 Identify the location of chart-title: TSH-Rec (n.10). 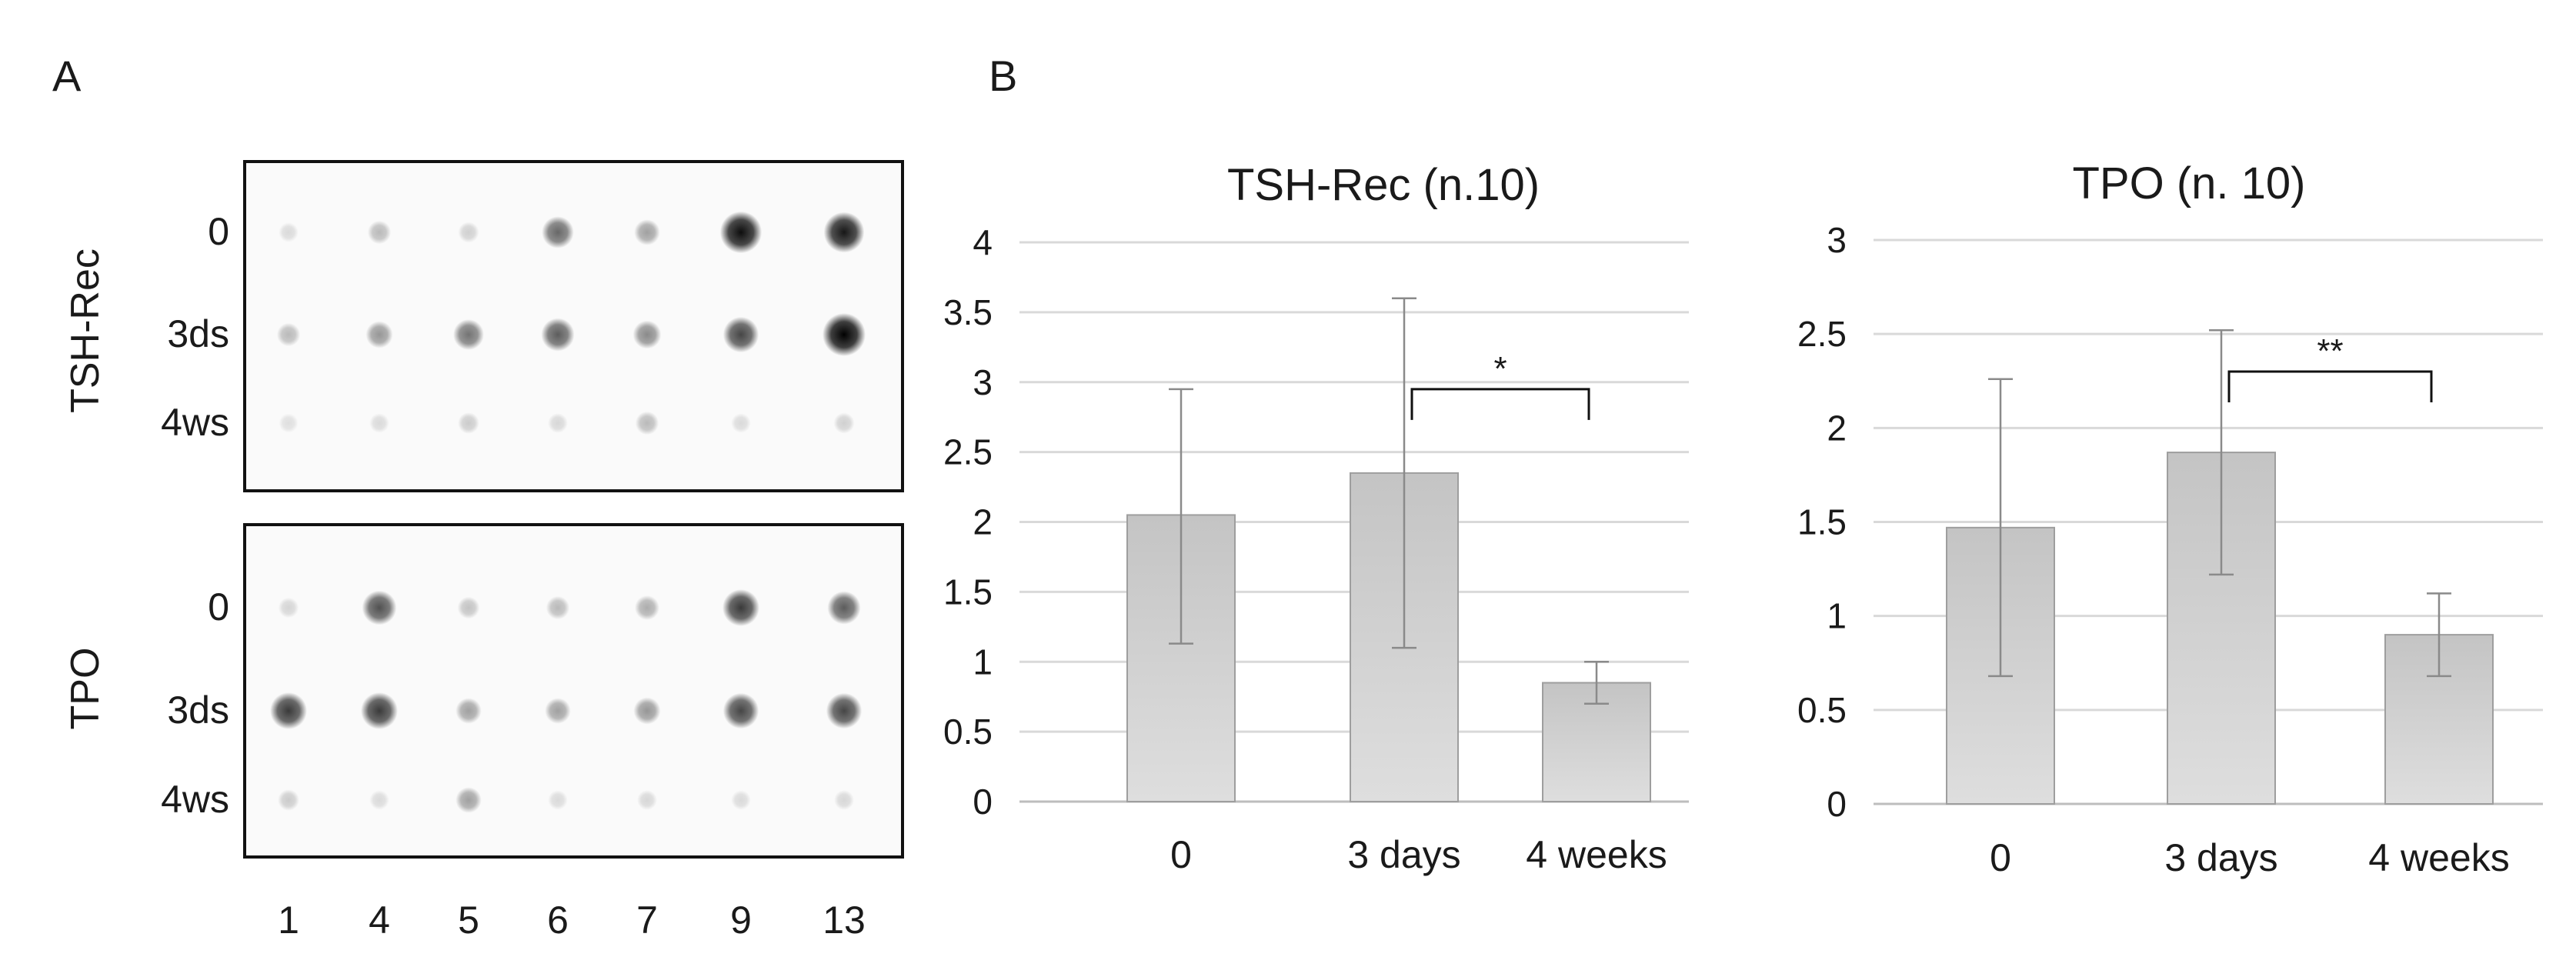
(1383, 185).